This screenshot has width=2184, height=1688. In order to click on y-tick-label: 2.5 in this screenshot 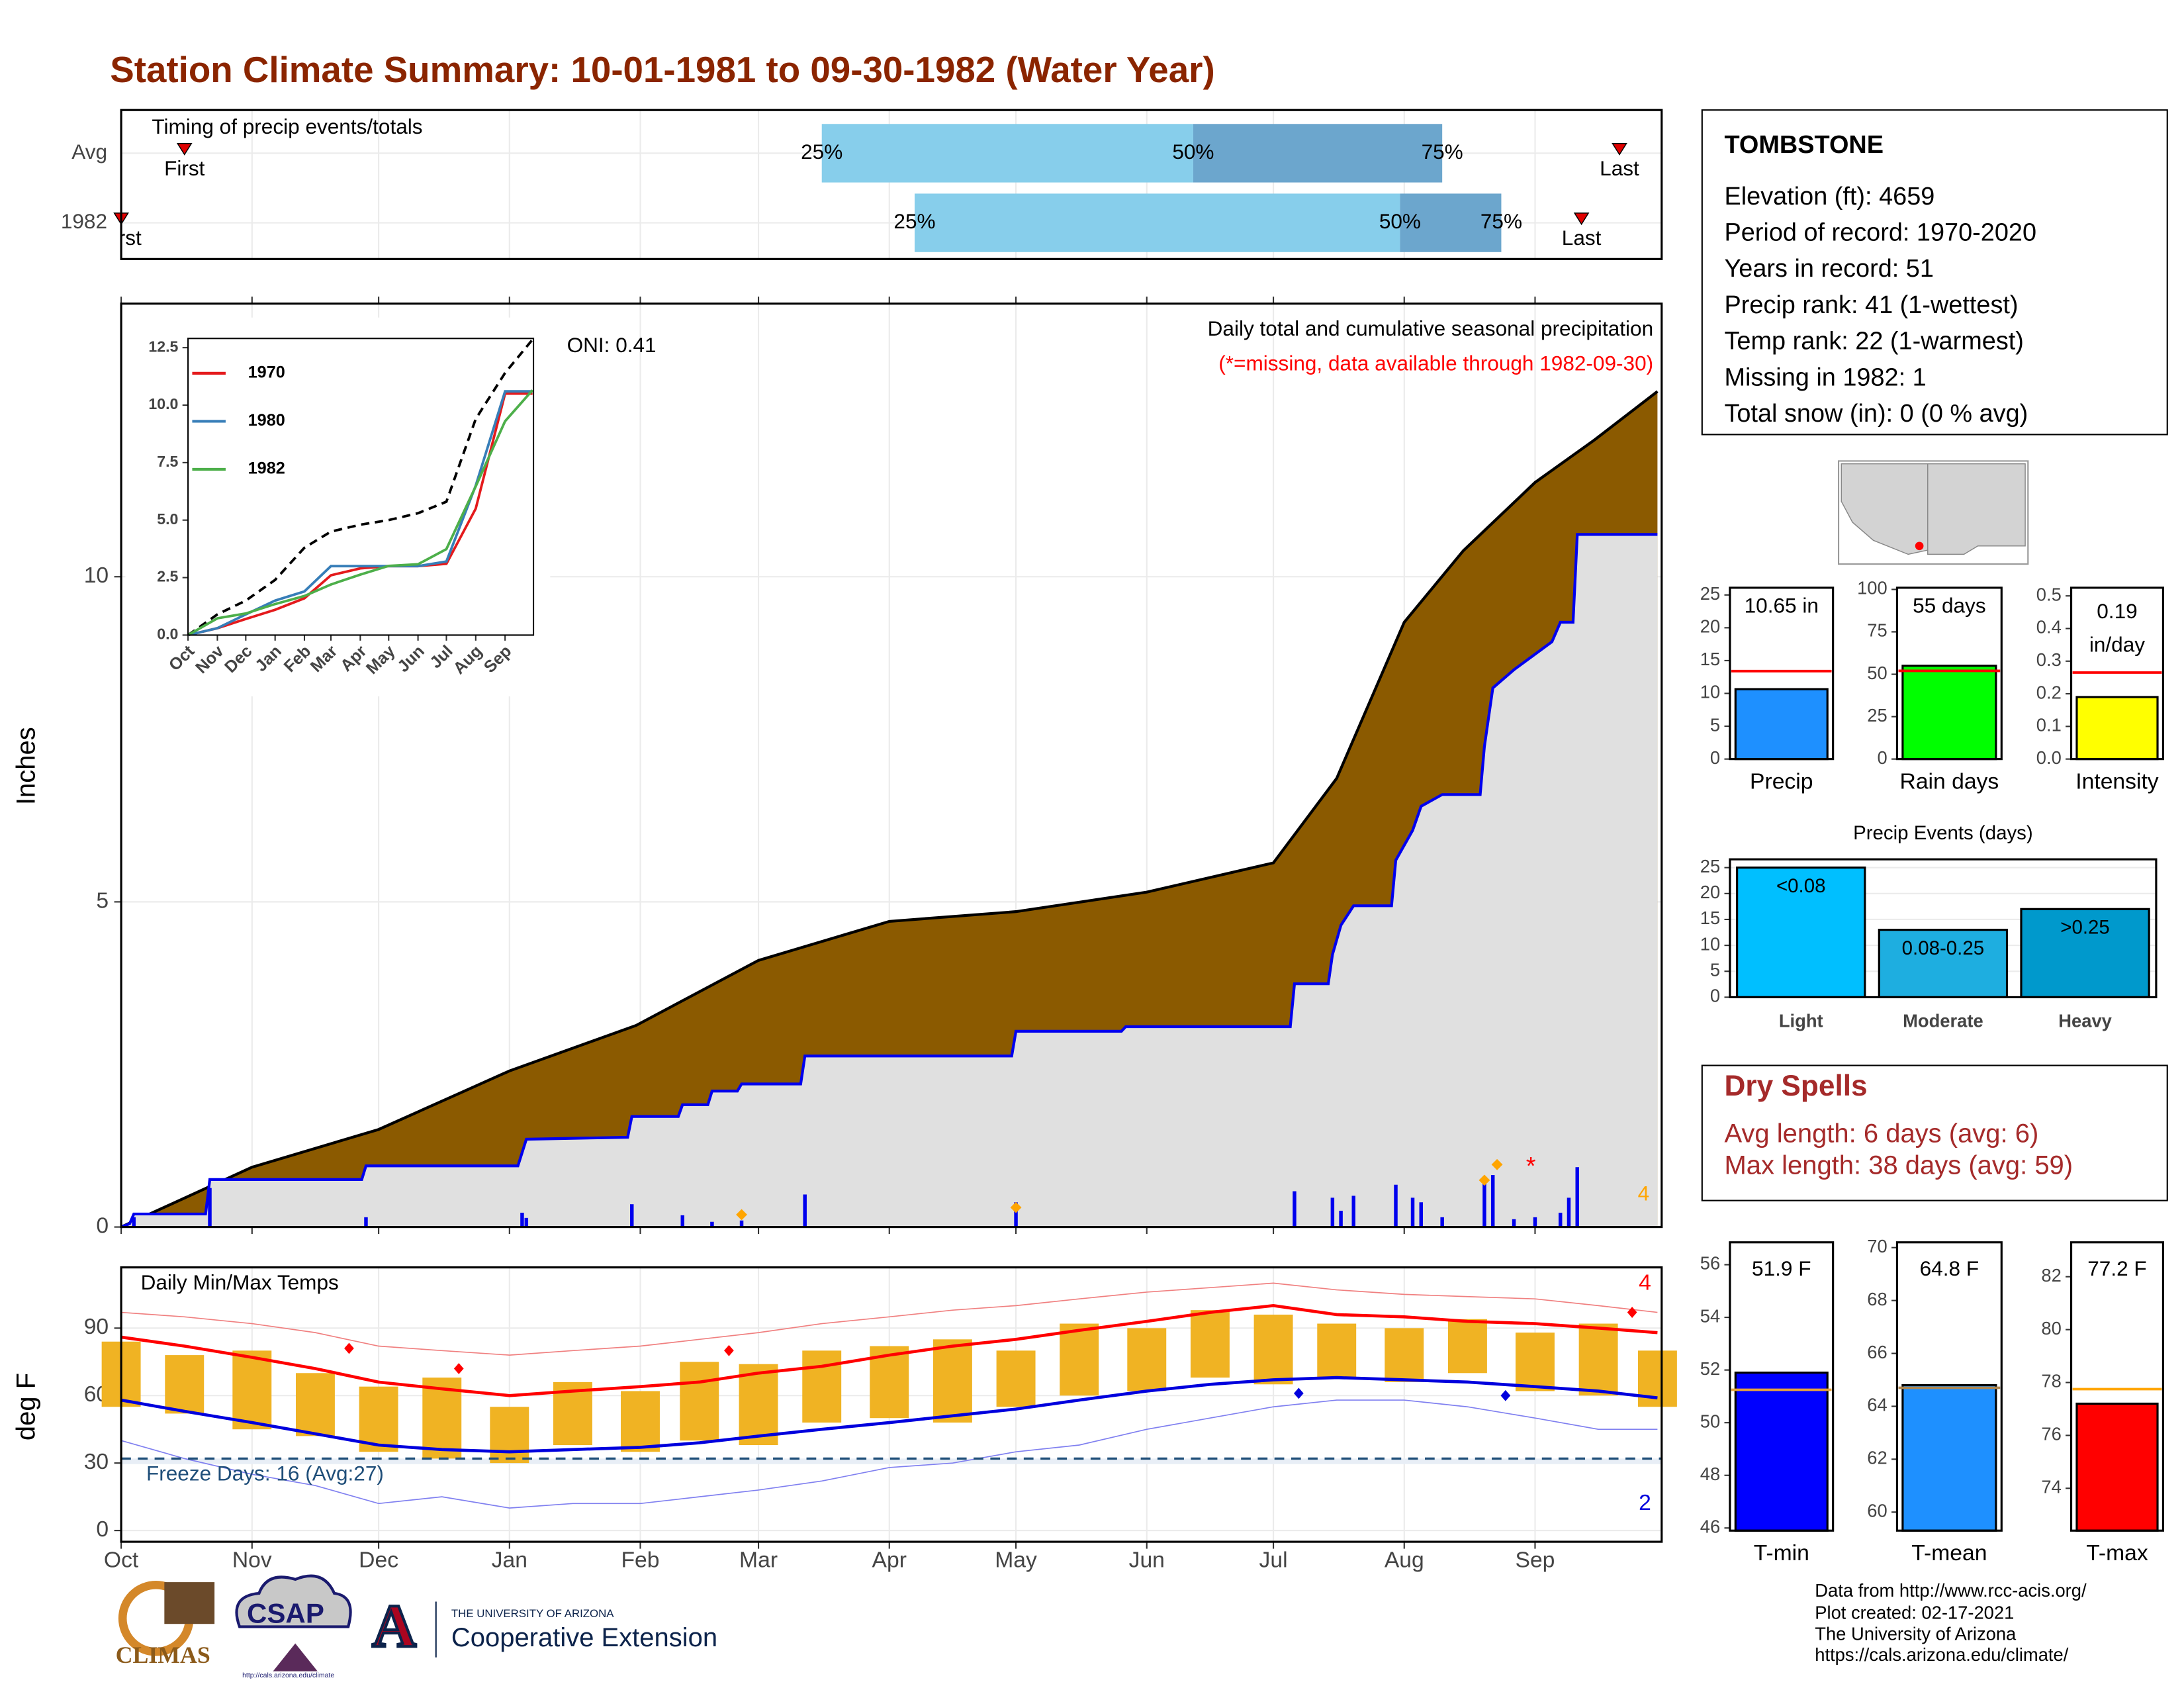, I will do `click(167, 576)`.